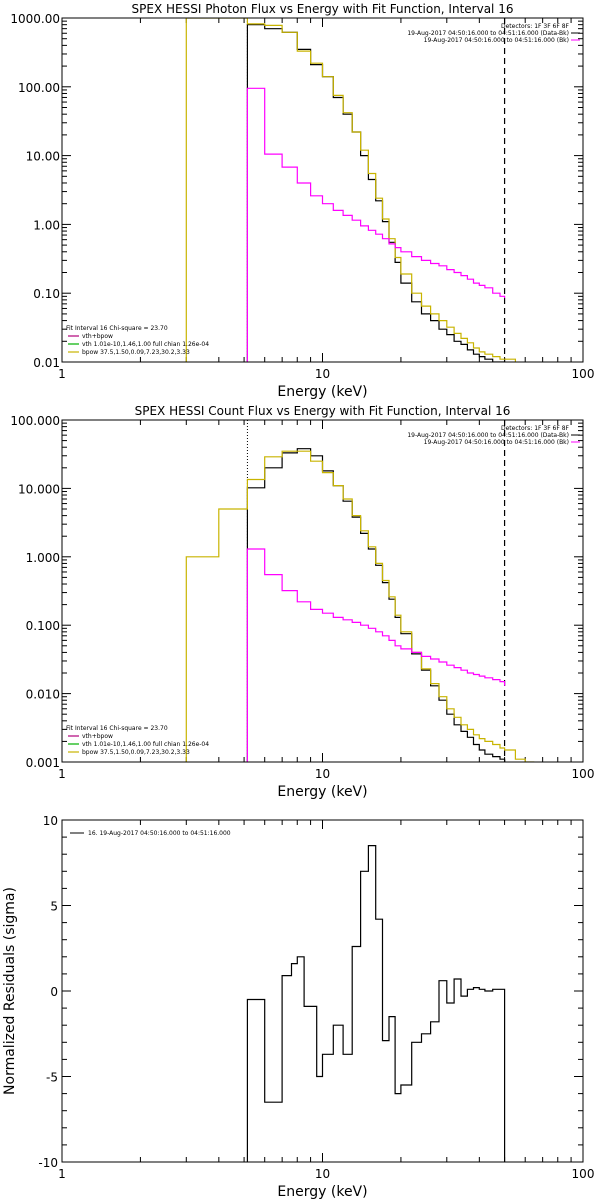 This screenshot has width=600, height=1200. I want to click on y-tick-label: 100.000, so click(35, 421).